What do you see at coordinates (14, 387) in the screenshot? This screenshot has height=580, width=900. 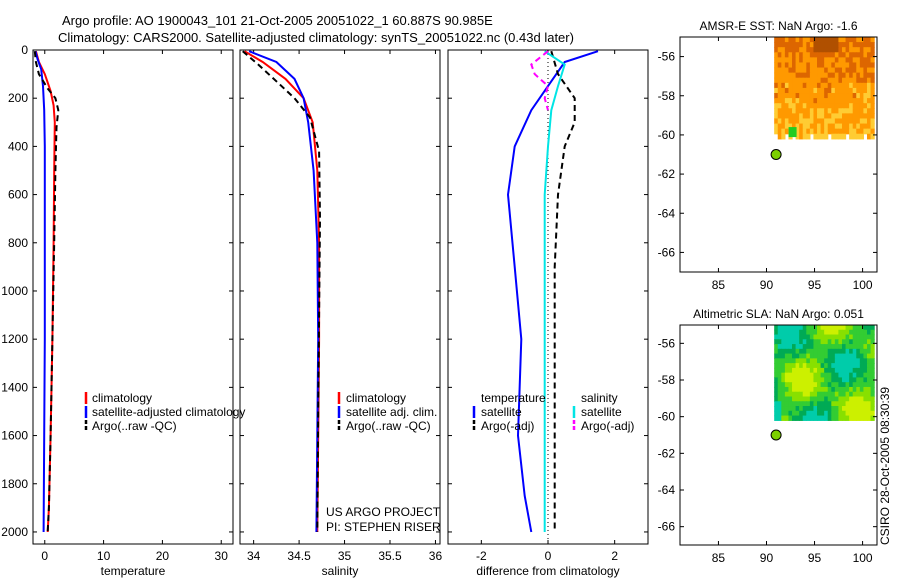 I see `y-tick-label: 1400` at bounding box center [14, 387].